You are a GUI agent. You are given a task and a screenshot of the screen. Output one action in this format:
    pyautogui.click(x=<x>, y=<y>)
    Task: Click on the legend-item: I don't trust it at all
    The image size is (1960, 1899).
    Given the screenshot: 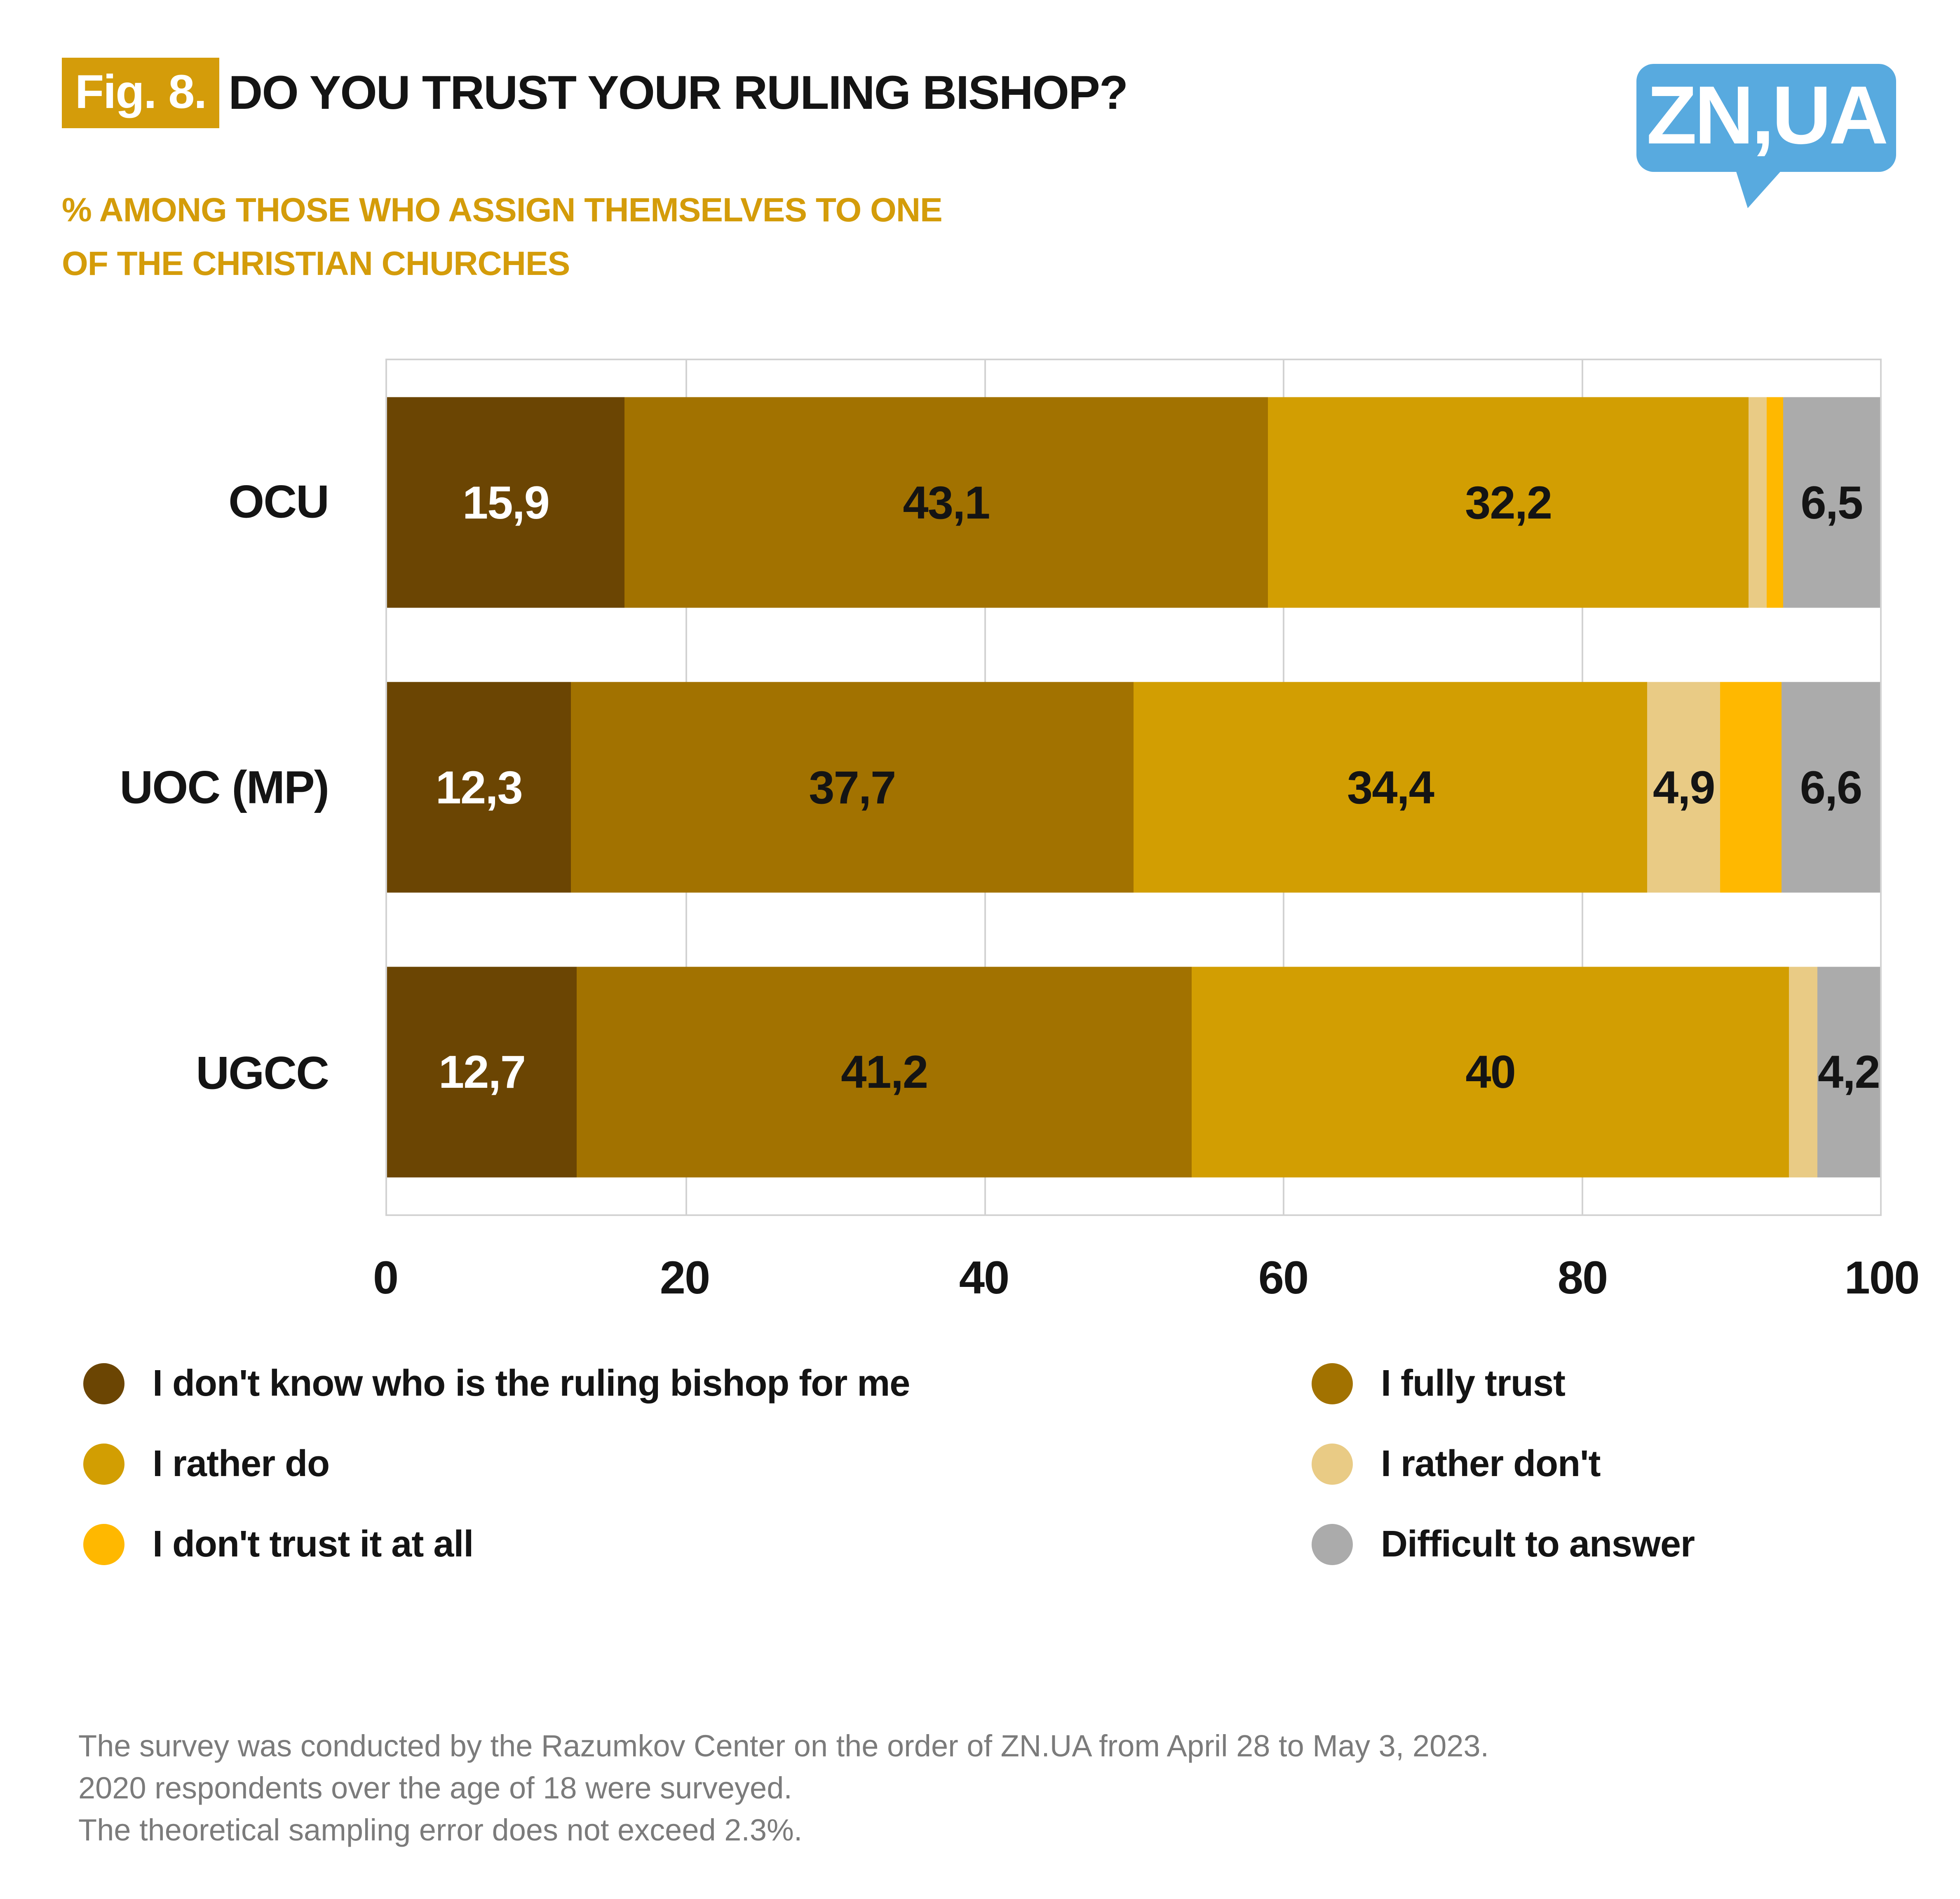 What is the action you would take?
    pyautogui.click(x=697, y=1544)
    